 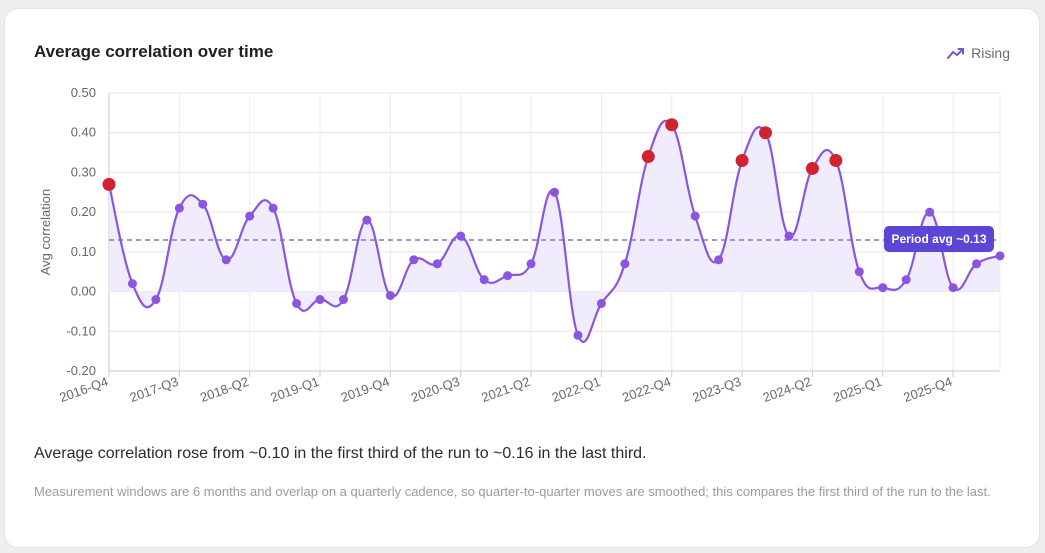 I want to click on x-tick-label: 2021-Q2, so click(x=505, y=389).